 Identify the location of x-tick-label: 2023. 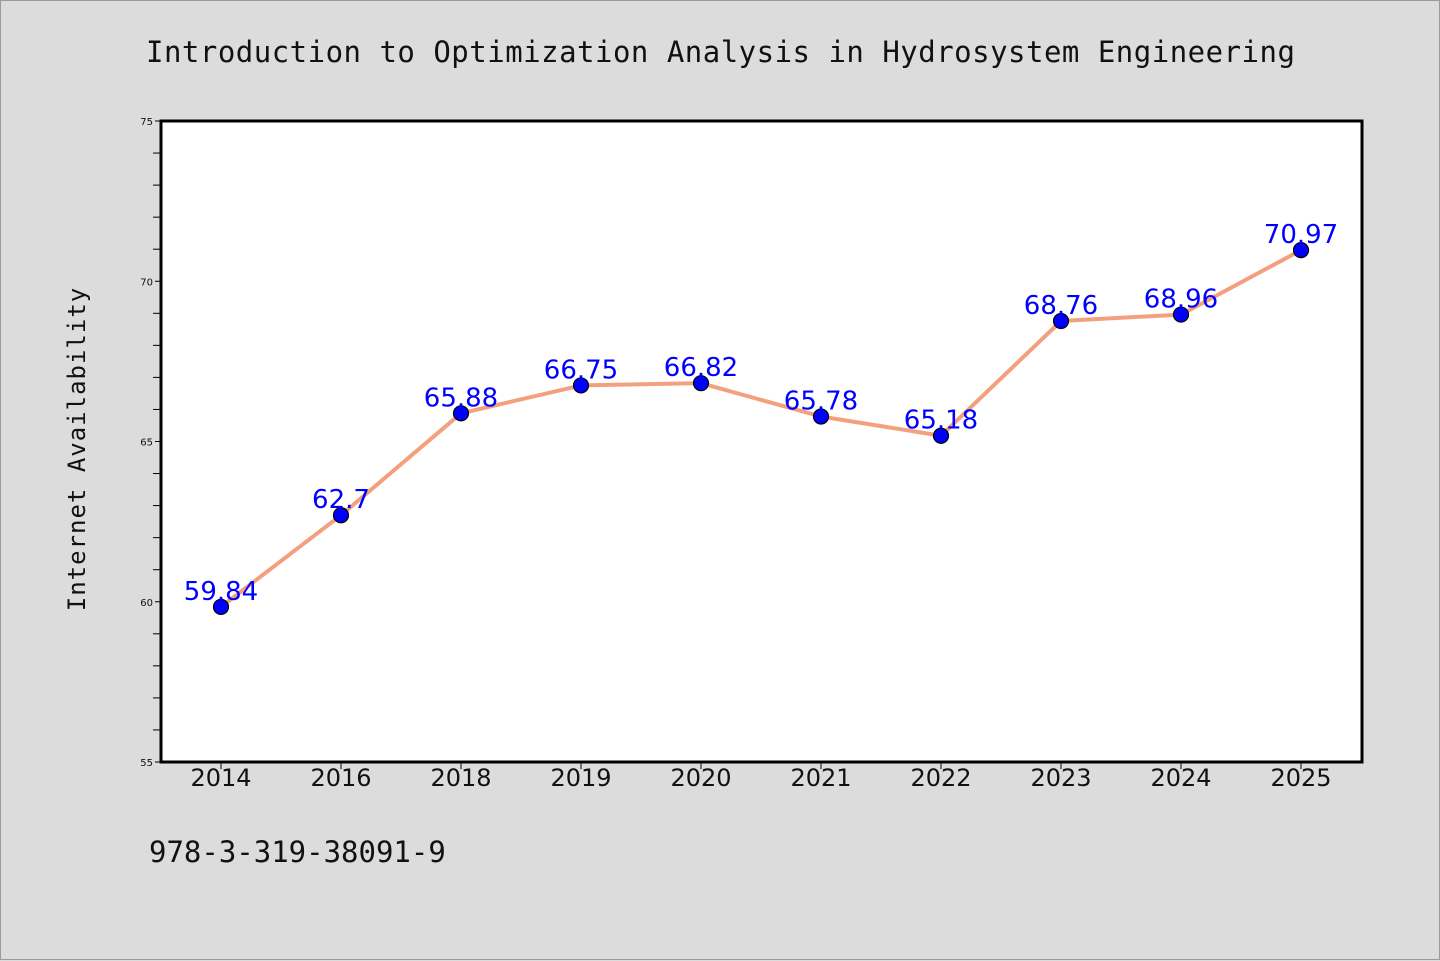
(1060, 778).